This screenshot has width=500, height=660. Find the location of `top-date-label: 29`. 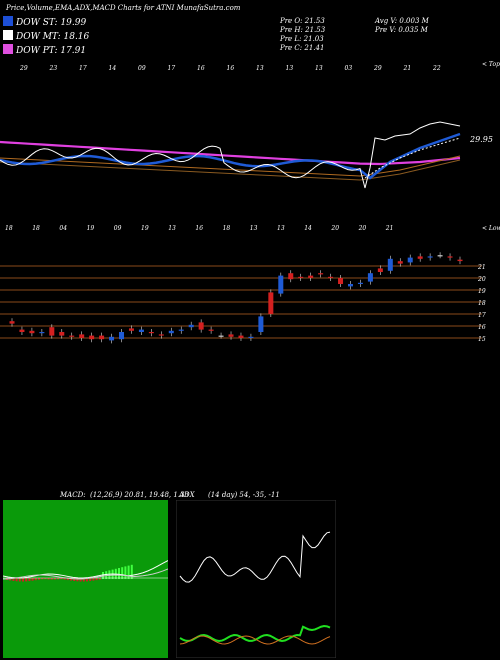

top-date-label: 29 is located at coordinates (23, 68).